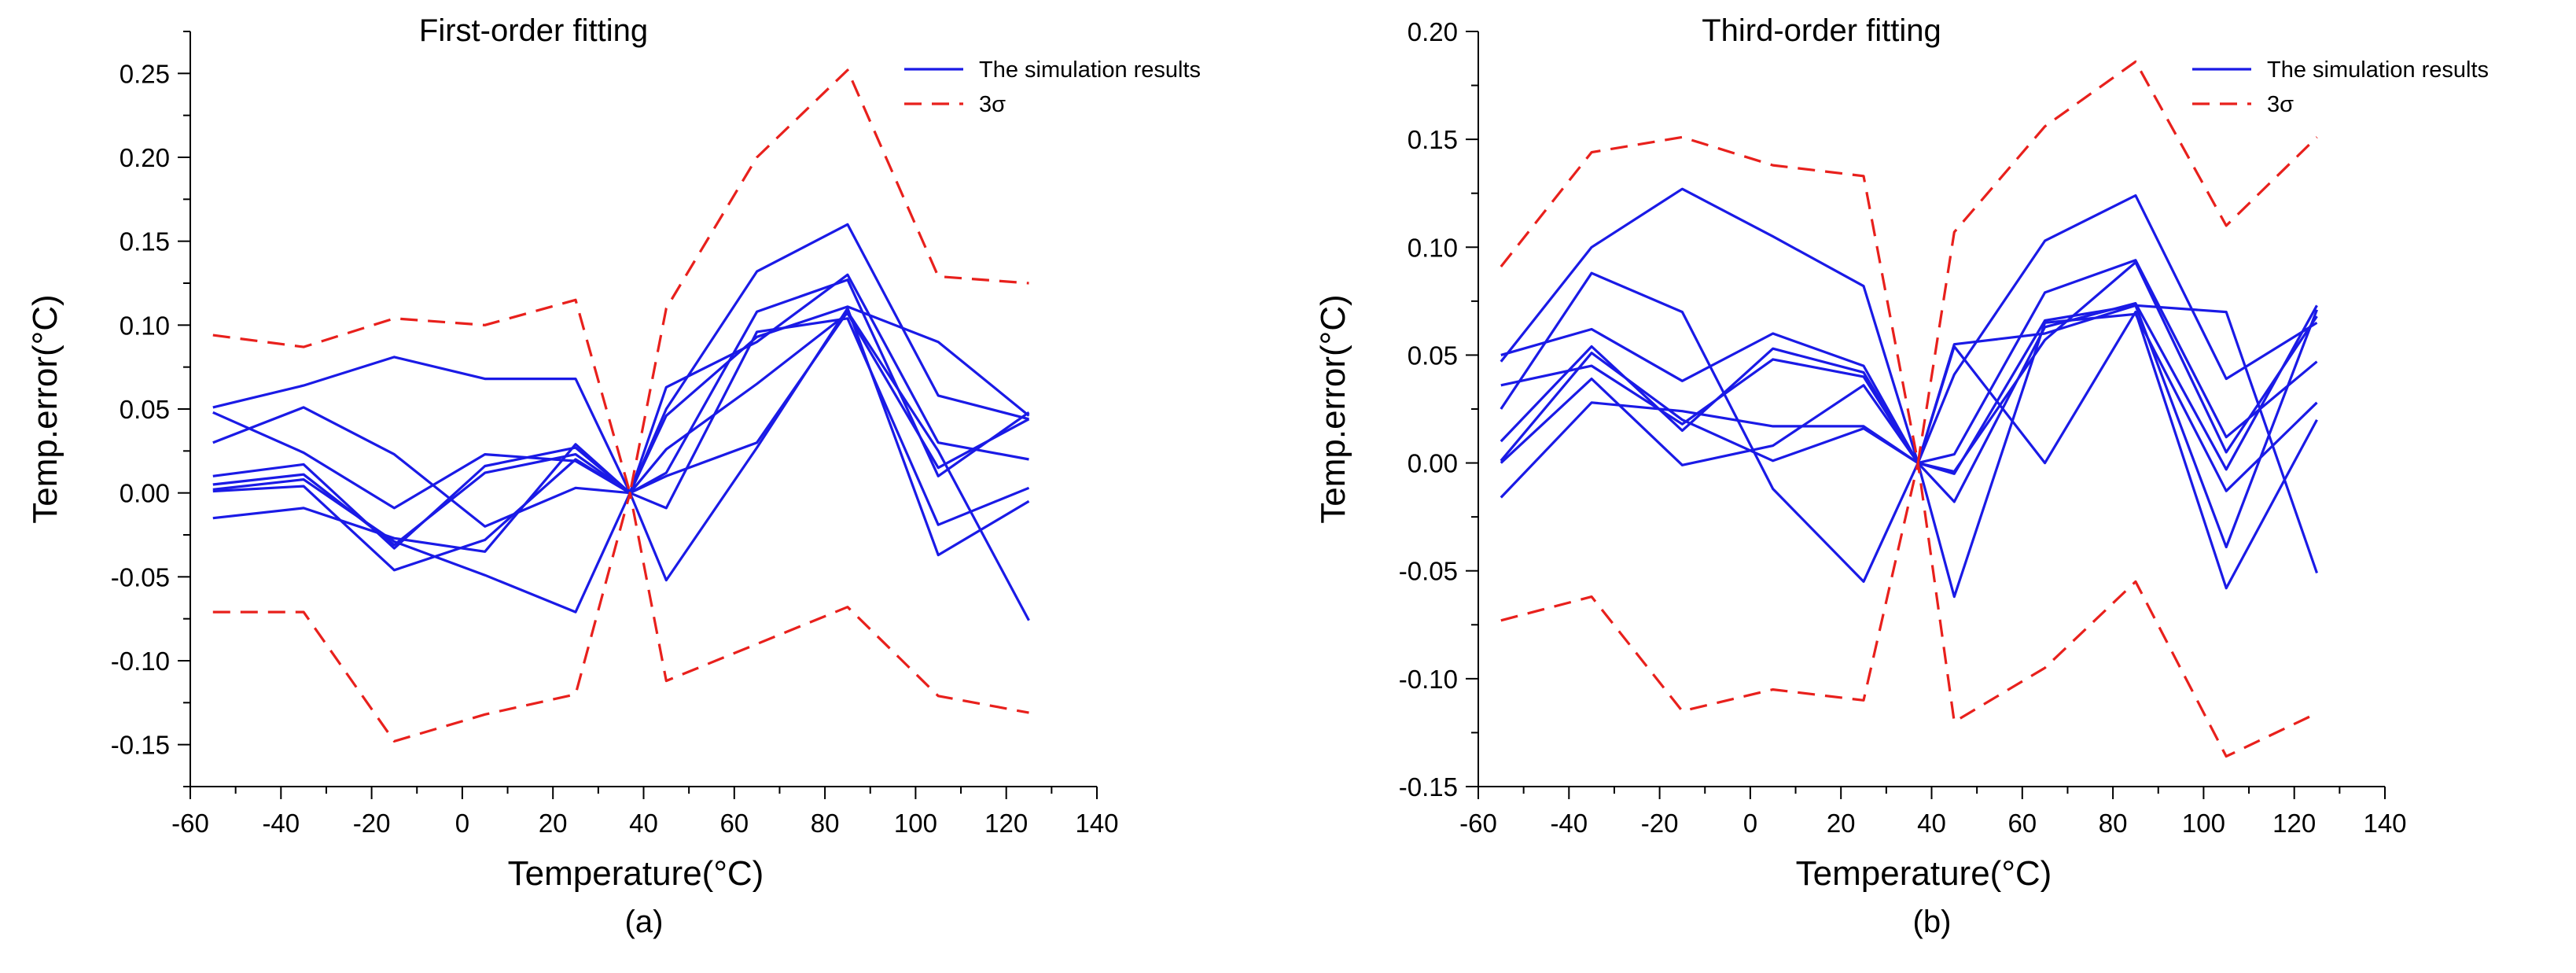  Describe the element at coordinates (140, 577) in the screenshot. I see `chart-a-y-tick-label: -0.05` at that location.